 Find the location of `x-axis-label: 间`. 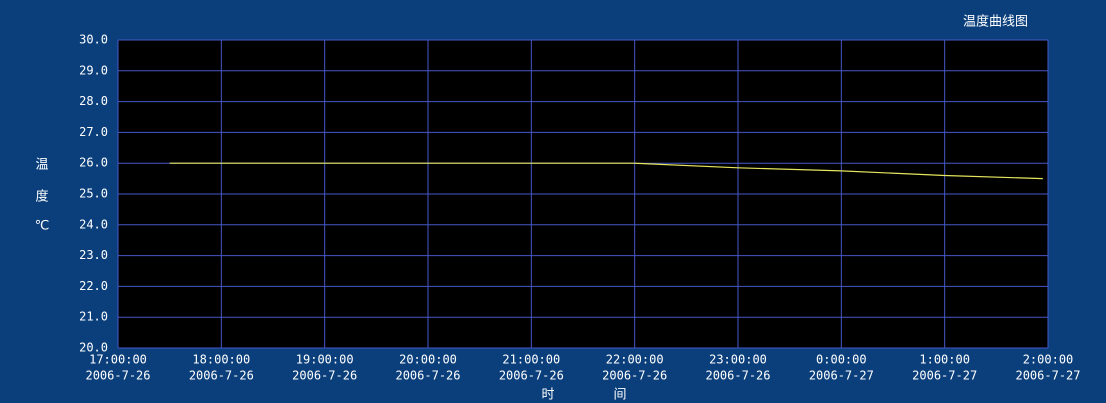

x-axis-label: 间 is located at coordinates (619, 395).